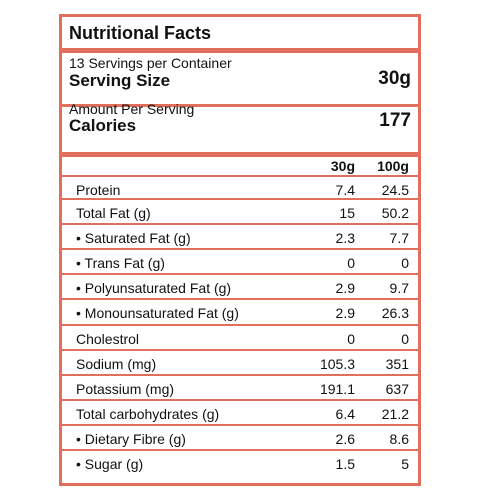 This screenshot has height=500, width=500. What do you see at coordinates (240, 105) in the screenshot?
I see `divider` at bounding box center [240, 105].